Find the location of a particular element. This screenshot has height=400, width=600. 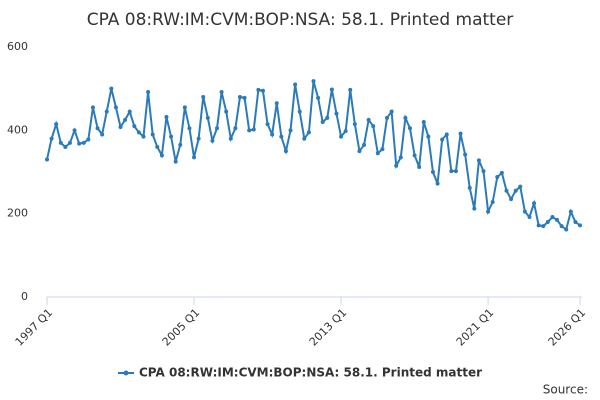

y-tick-label: 600 is located at coordinates (17, 46).